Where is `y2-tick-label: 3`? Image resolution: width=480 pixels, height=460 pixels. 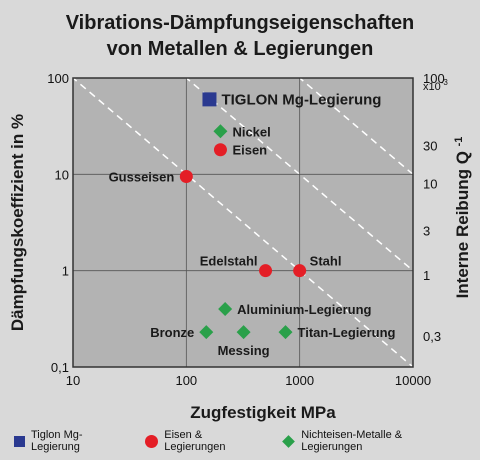 y2-tick-label: 3 is located at coordinates (426, 231).